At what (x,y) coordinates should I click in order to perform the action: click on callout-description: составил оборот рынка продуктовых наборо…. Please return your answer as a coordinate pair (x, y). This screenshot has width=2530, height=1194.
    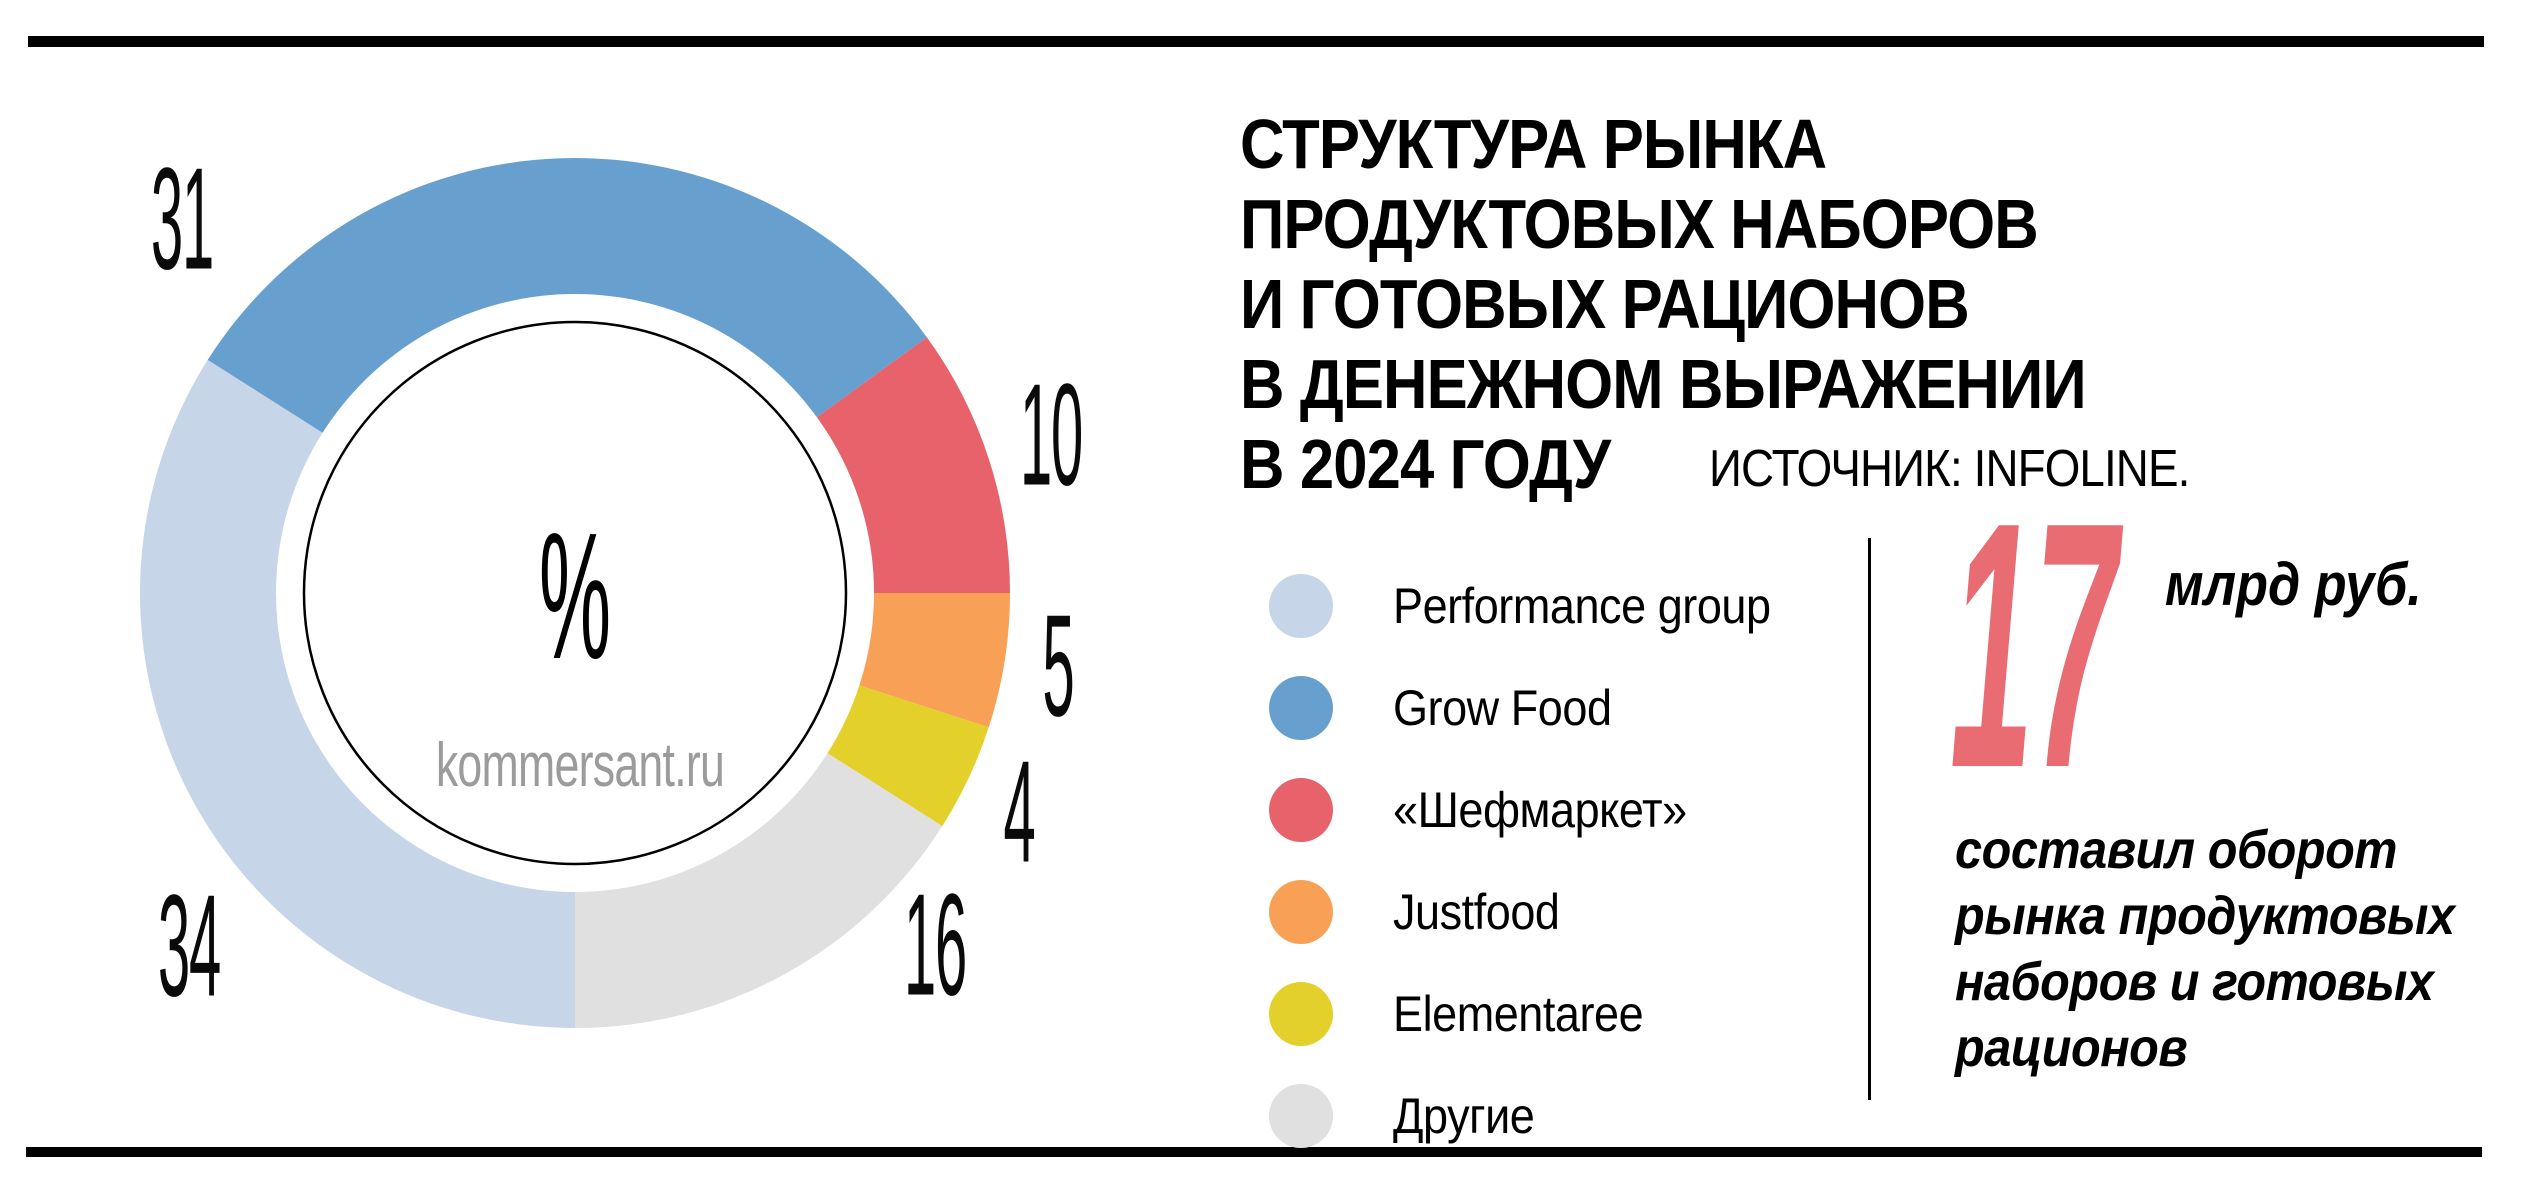
    Looking at the image, I should click on (2205, 949).